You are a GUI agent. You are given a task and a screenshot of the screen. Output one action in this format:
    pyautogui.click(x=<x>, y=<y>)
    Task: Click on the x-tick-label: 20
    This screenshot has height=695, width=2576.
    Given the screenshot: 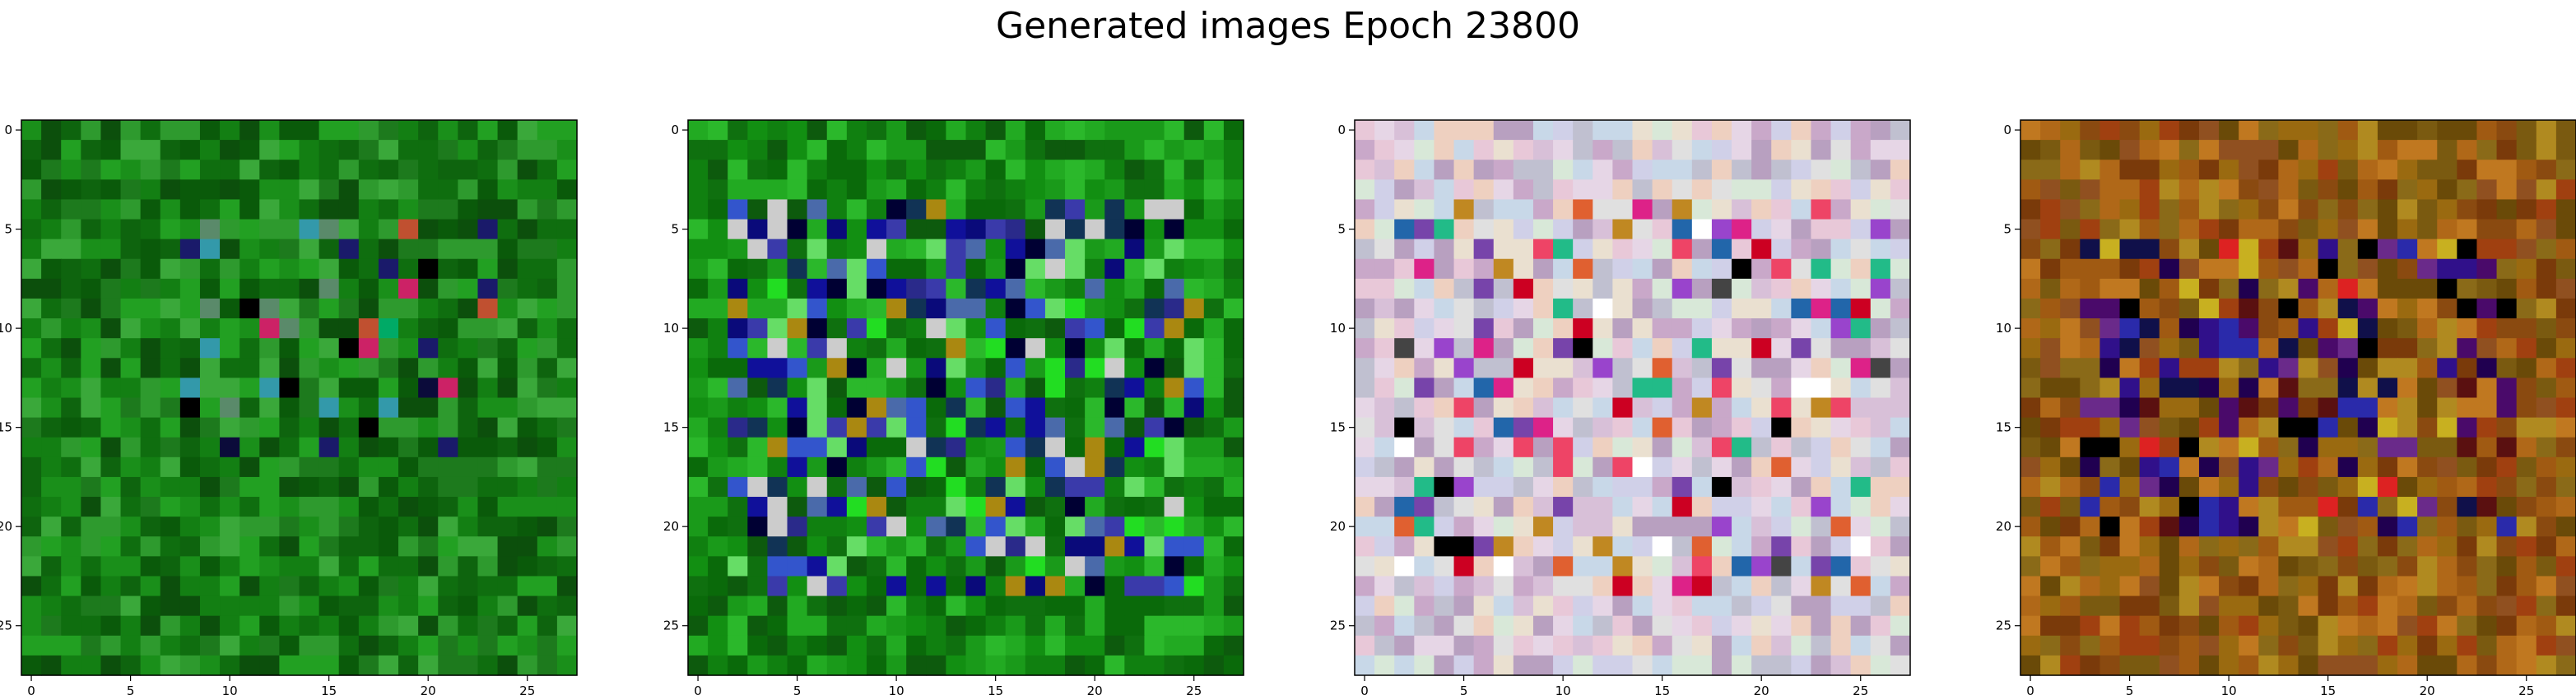 What is the action you would take?
    pyautogui.click(x=1095, y=689)
    